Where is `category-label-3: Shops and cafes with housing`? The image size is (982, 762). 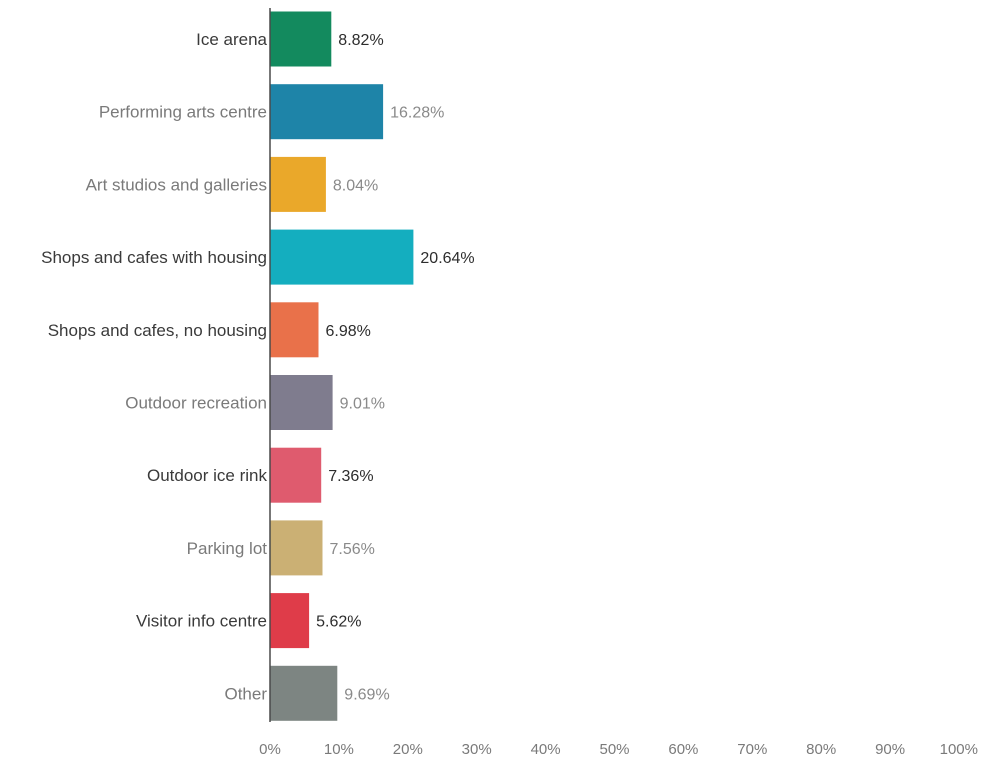 category-label-3: Shops and cafes with housing is located at coordinates (154, 257).